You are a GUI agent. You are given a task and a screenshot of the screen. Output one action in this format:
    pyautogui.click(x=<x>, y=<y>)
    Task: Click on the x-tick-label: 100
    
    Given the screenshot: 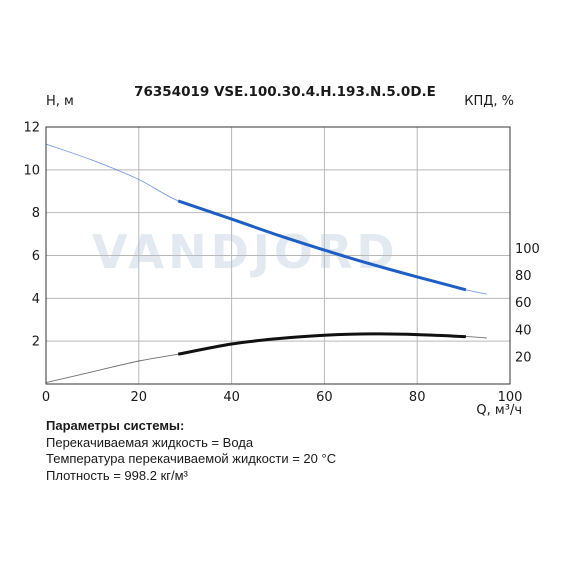 What is the action you would take?
    pyautogui.click(x=510, y=397)
    